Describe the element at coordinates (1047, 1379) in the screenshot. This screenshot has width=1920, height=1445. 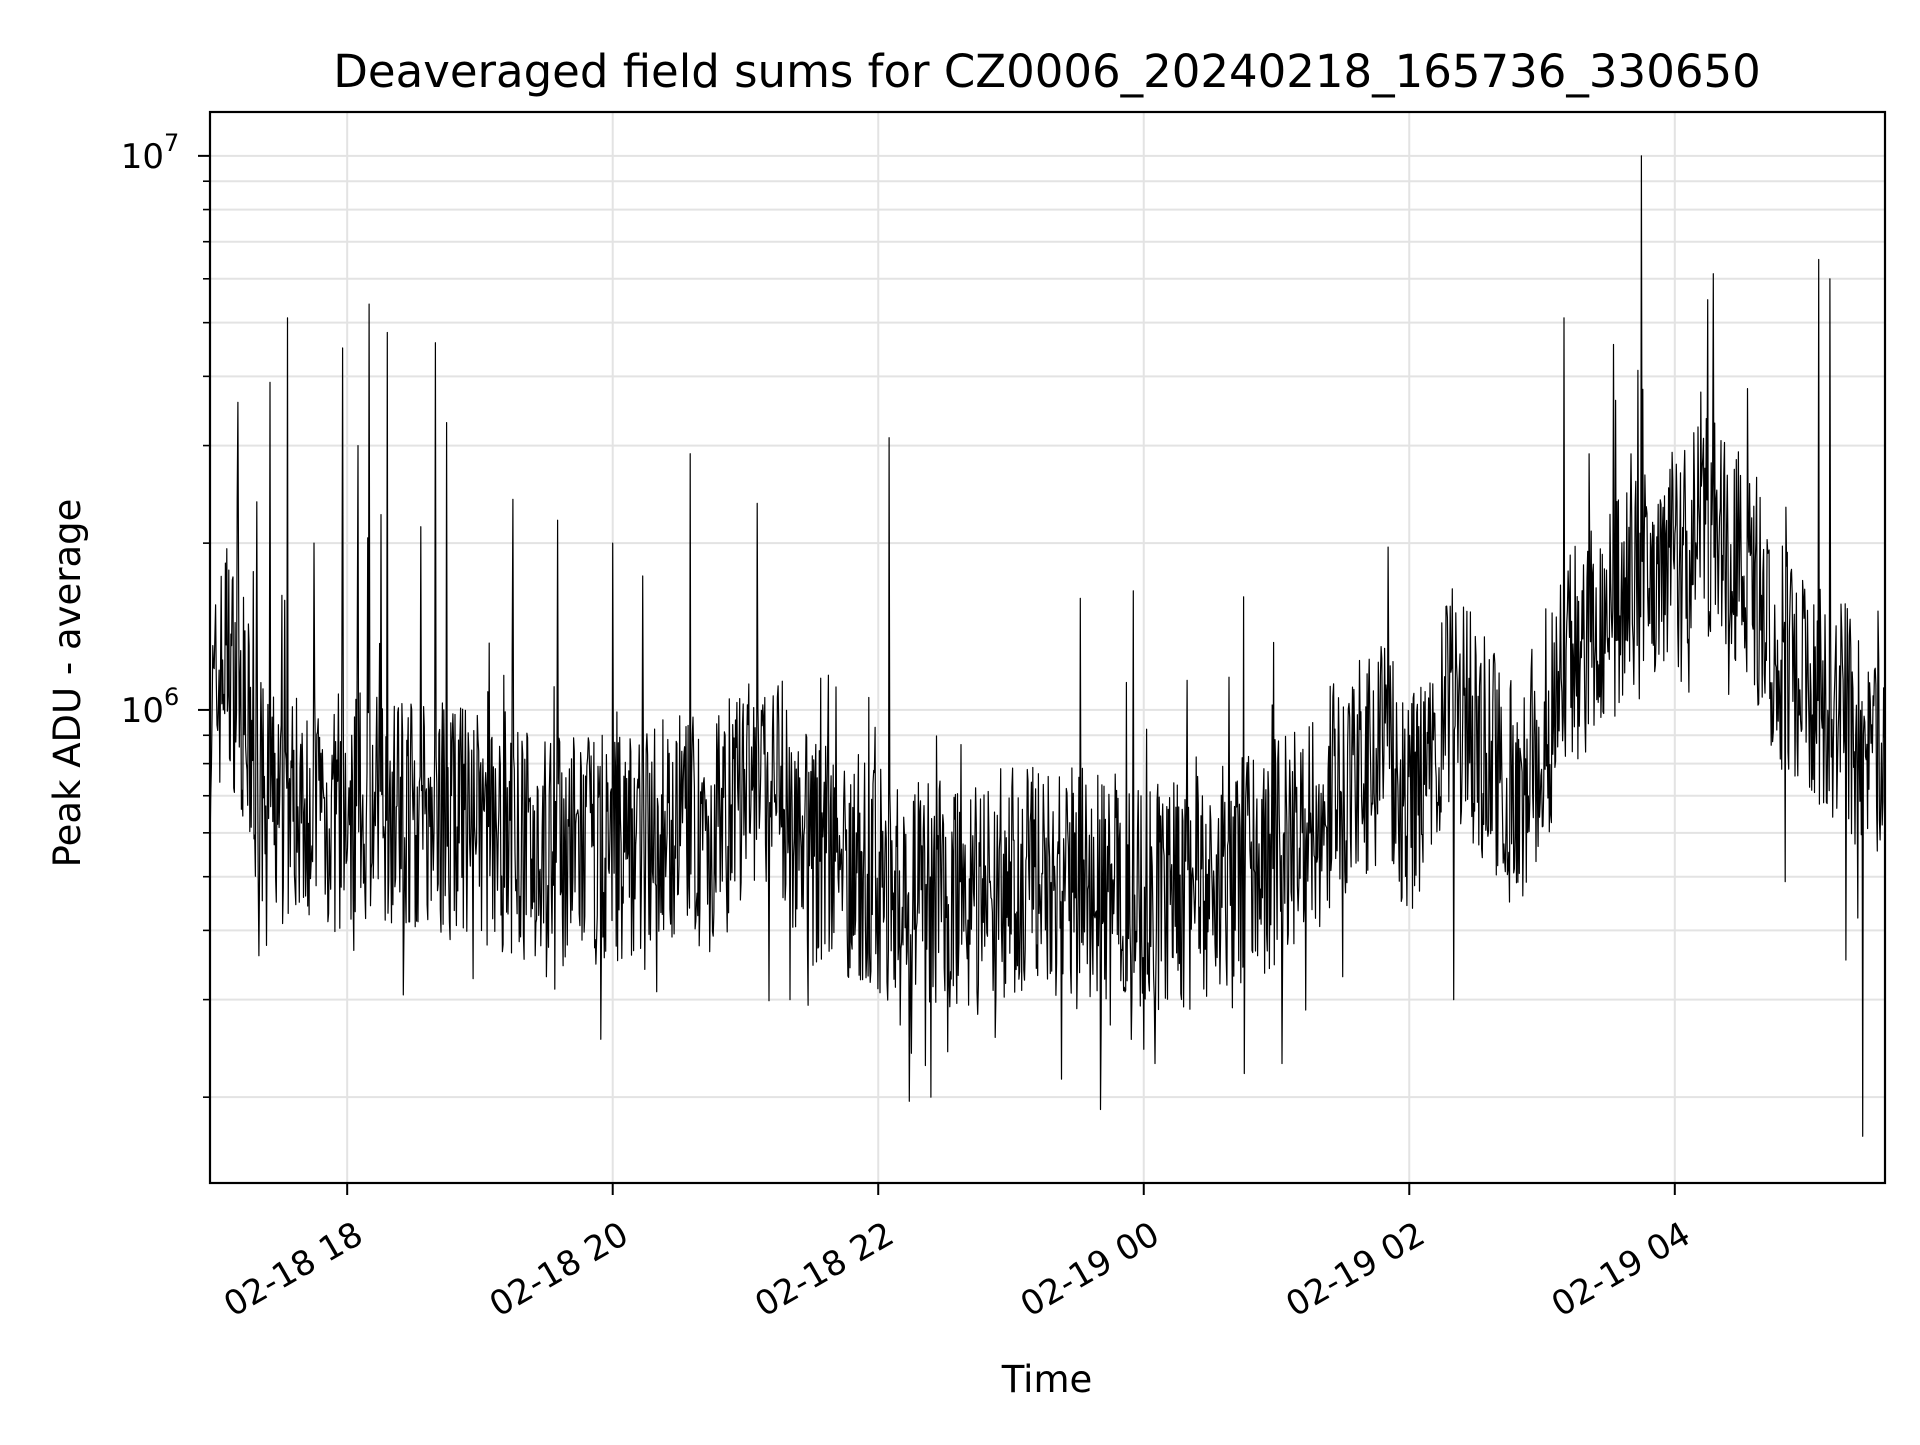
I see `x-axis-label: Time` at that location.